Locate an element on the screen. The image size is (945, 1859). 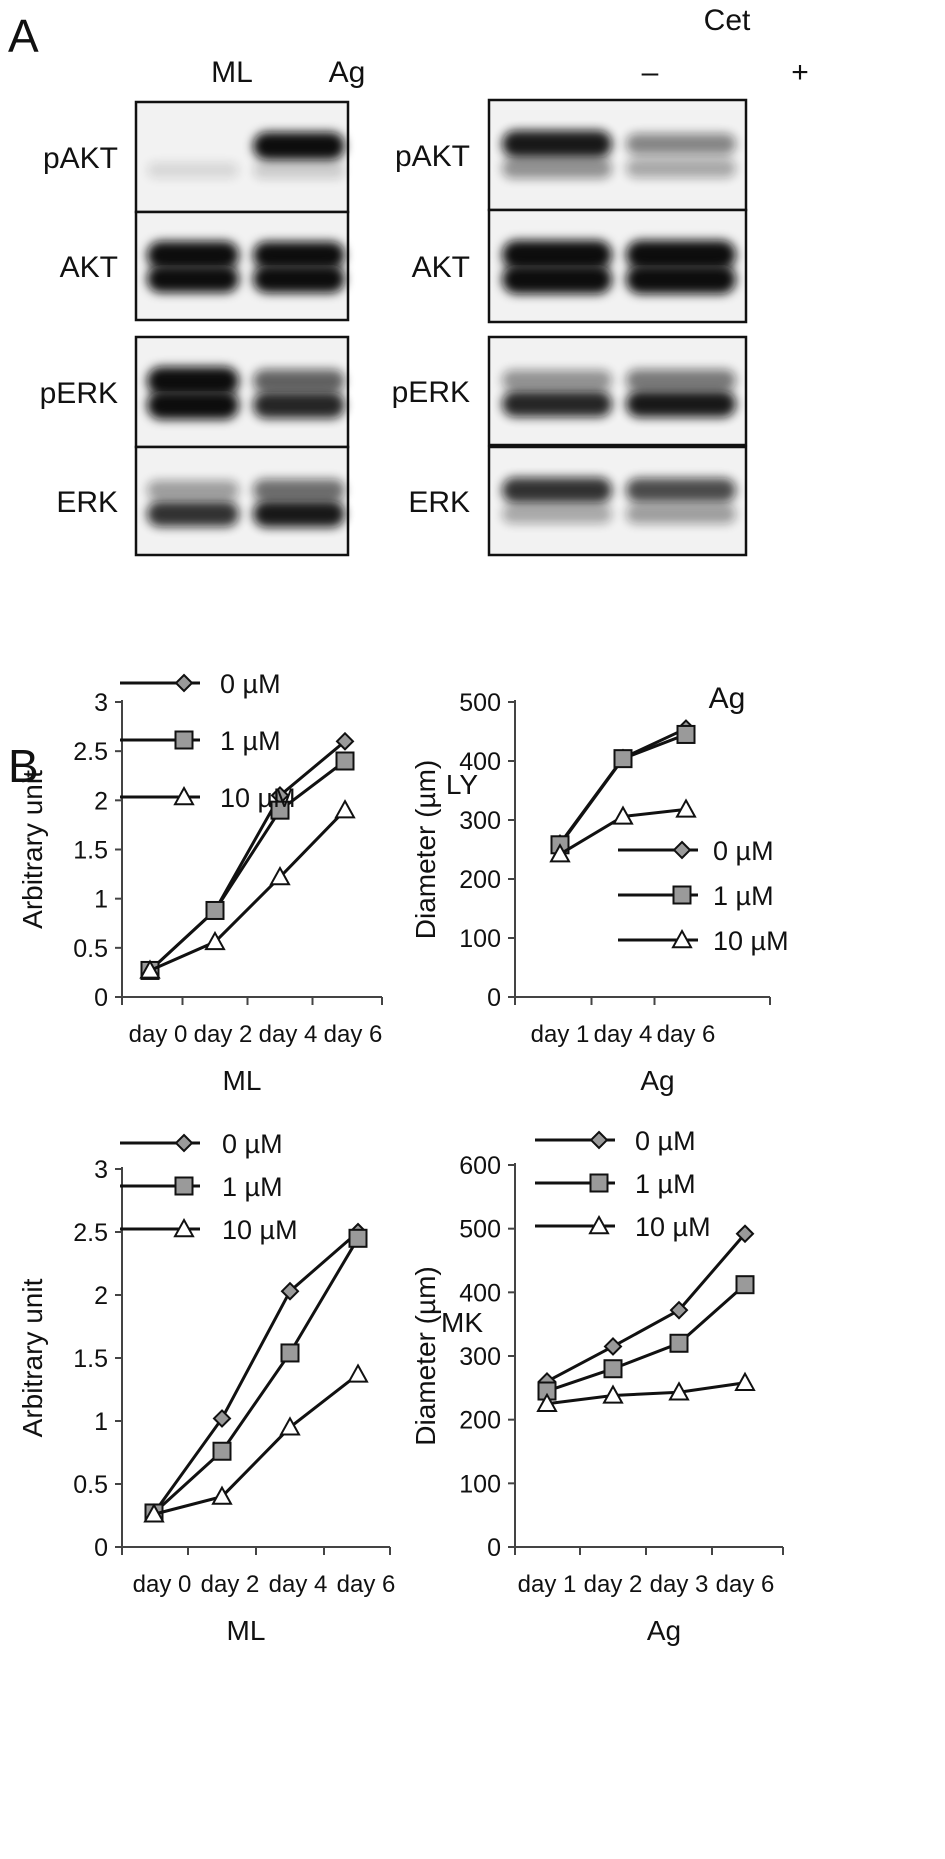
panel-a-letter: A is located at coordinates (23, 36).